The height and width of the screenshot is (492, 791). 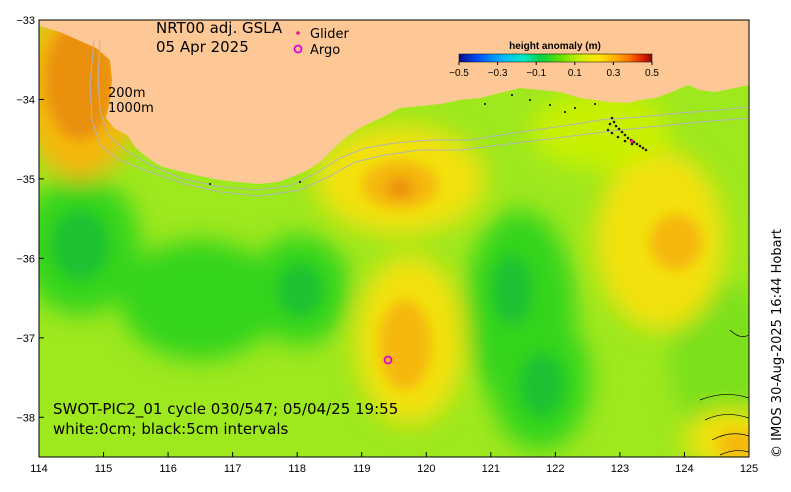 What do you see at coordinates (575, 73) in the screenshot?
I see `colorbar-tick-label: 0.1` at bounding box center [575, 73].